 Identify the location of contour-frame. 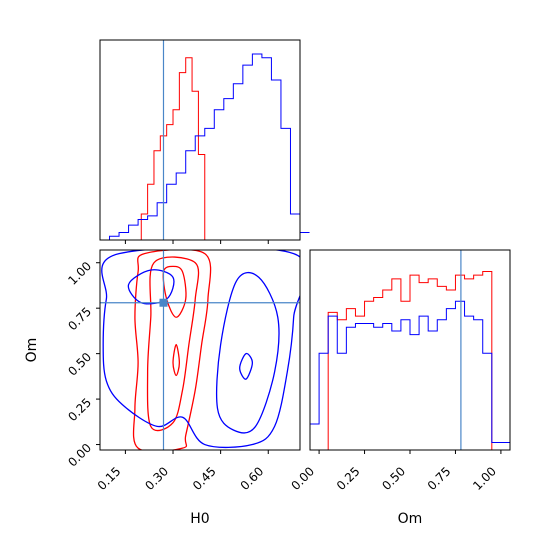
(200, 350).